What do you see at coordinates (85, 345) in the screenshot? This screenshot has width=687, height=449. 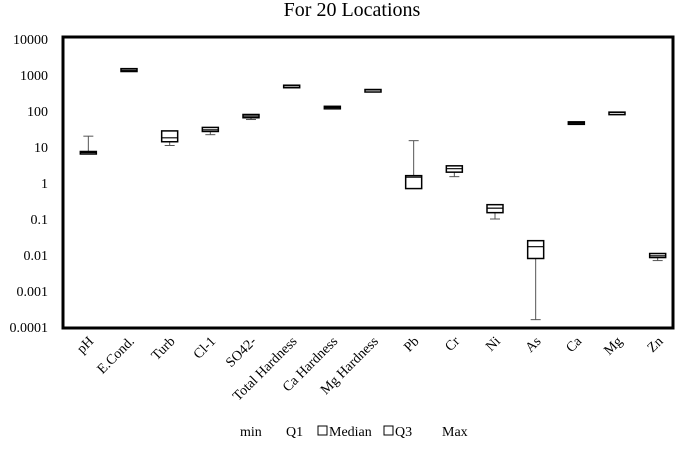 I see `x-tick-label: pH` at bounding box center [85, 345].